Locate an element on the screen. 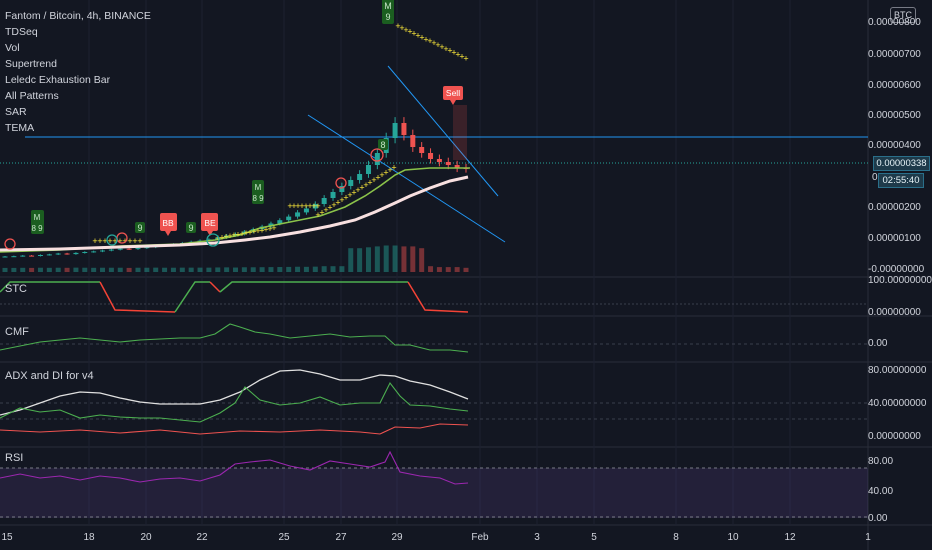  legend-item-vol: Vol is located at coordinates (12, 48).